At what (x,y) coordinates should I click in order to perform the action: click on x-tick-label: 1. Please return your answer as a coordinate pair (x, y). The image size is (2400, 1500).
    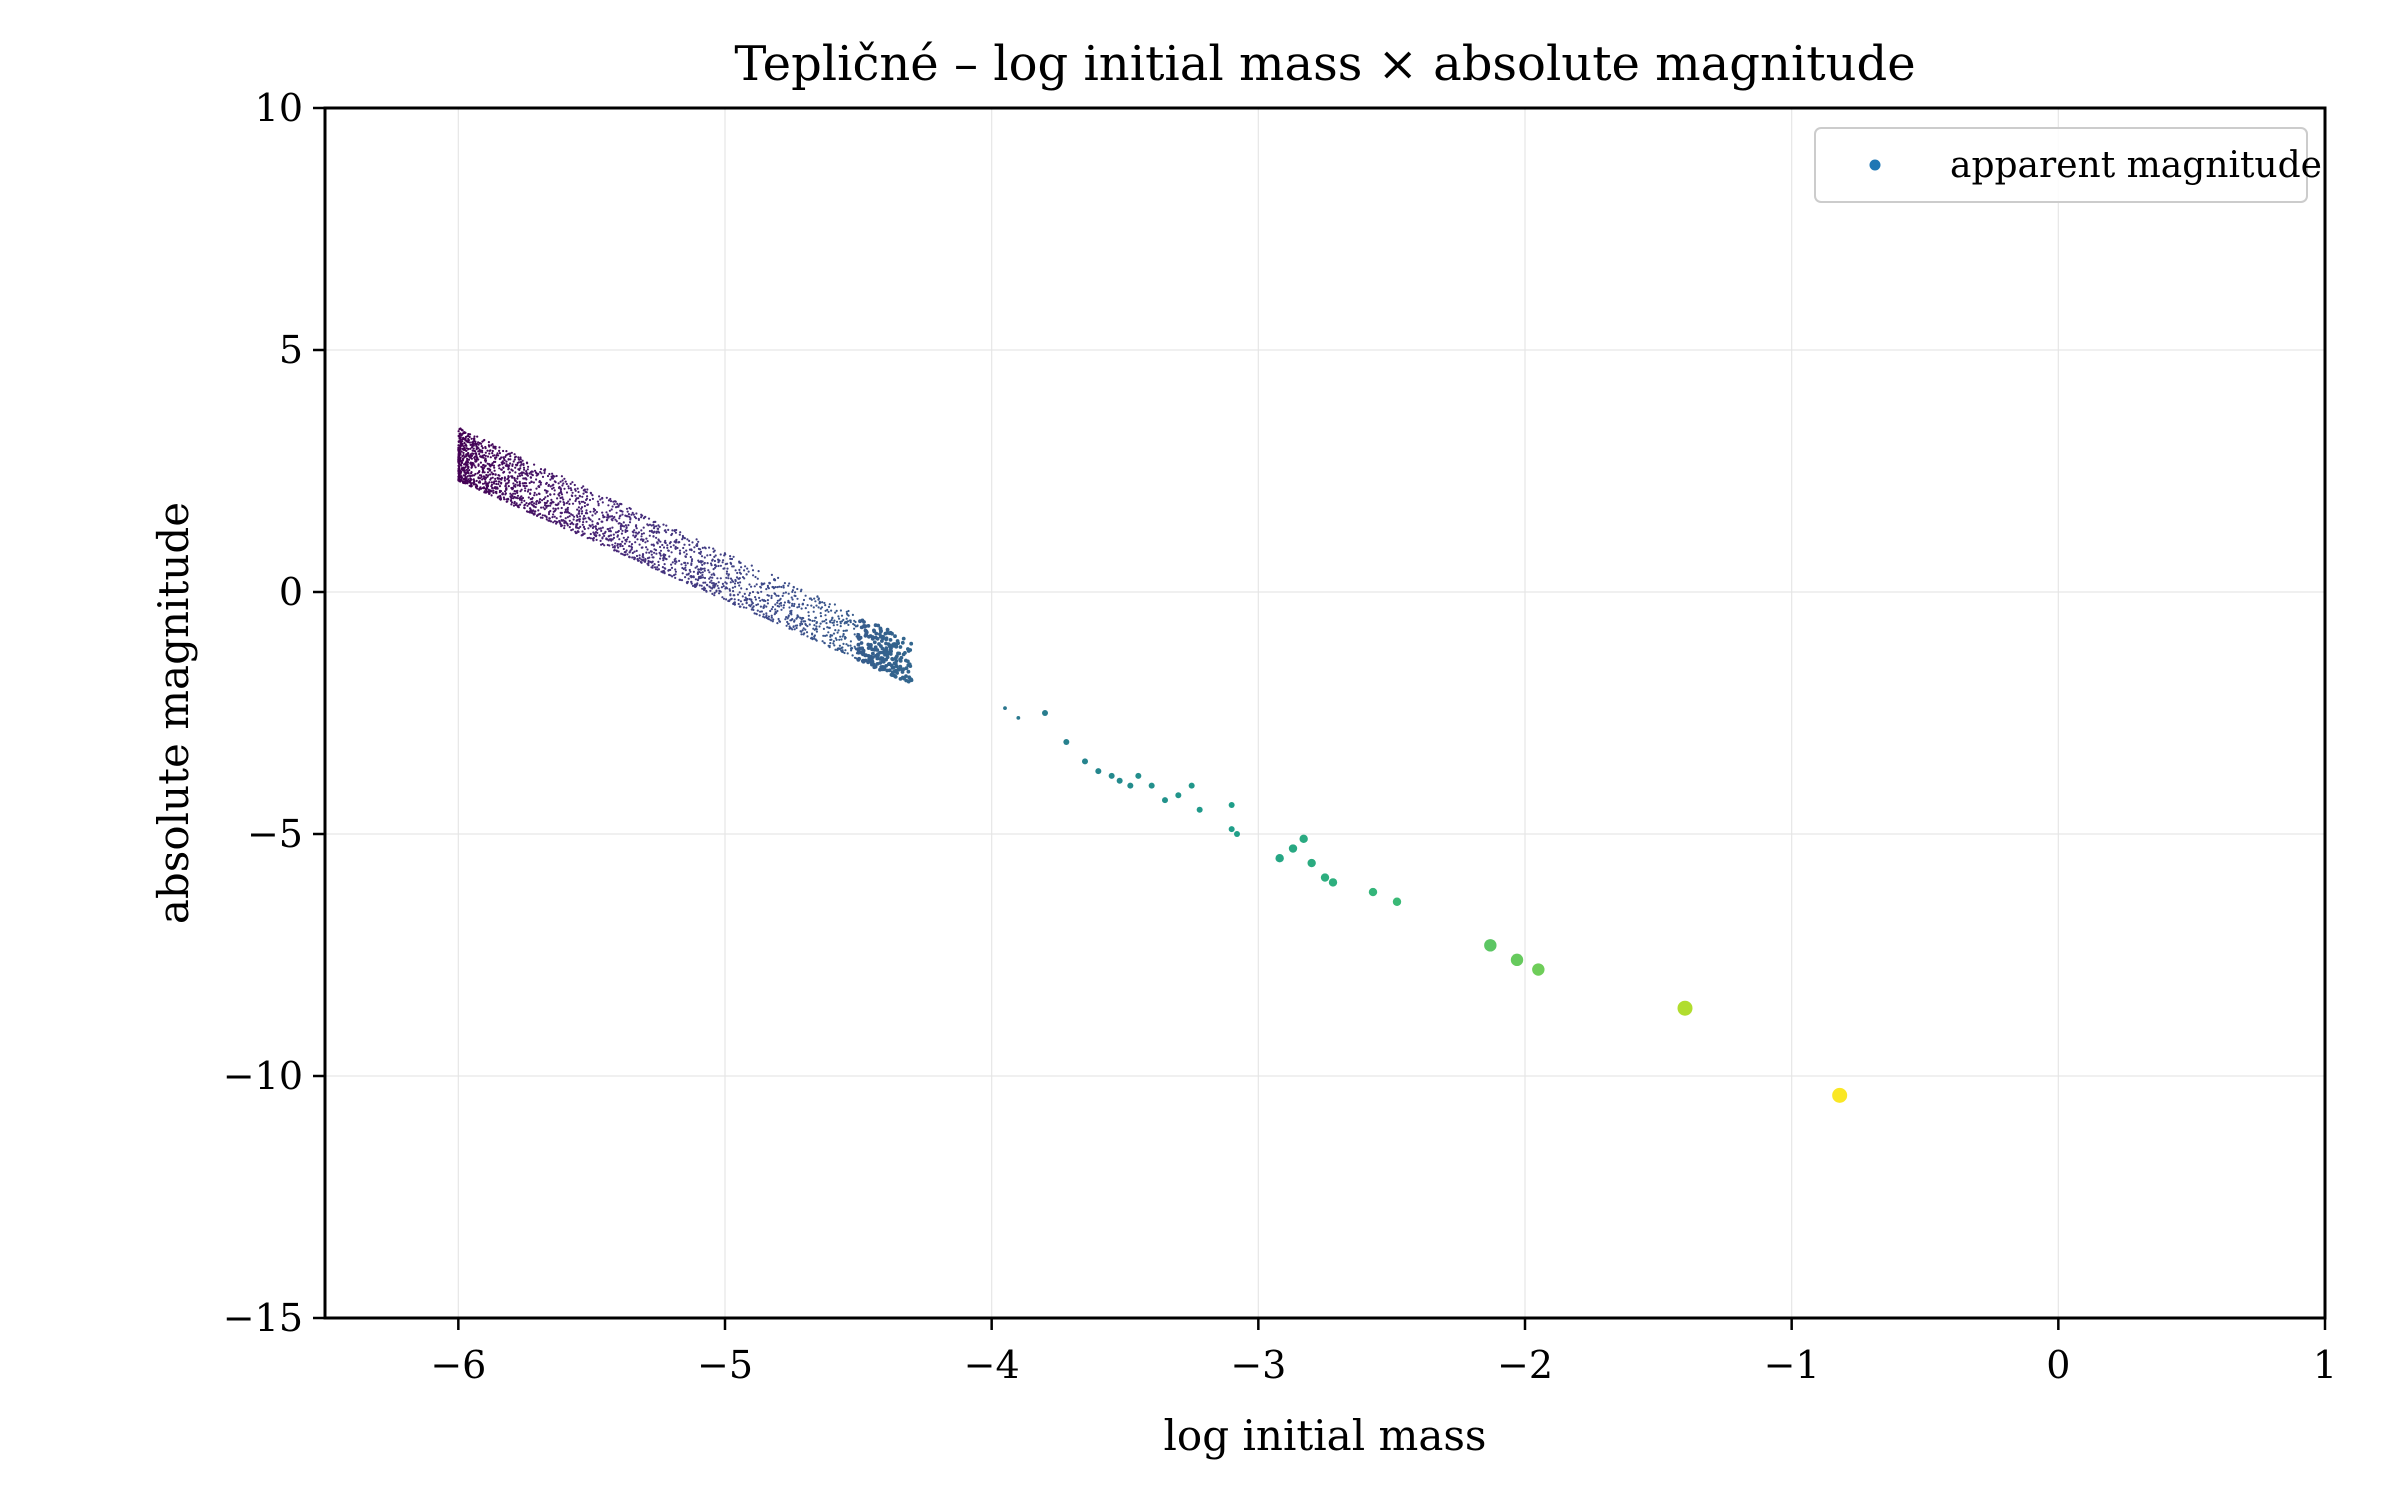
    Looking at the image, I should click on (2325, 1365).